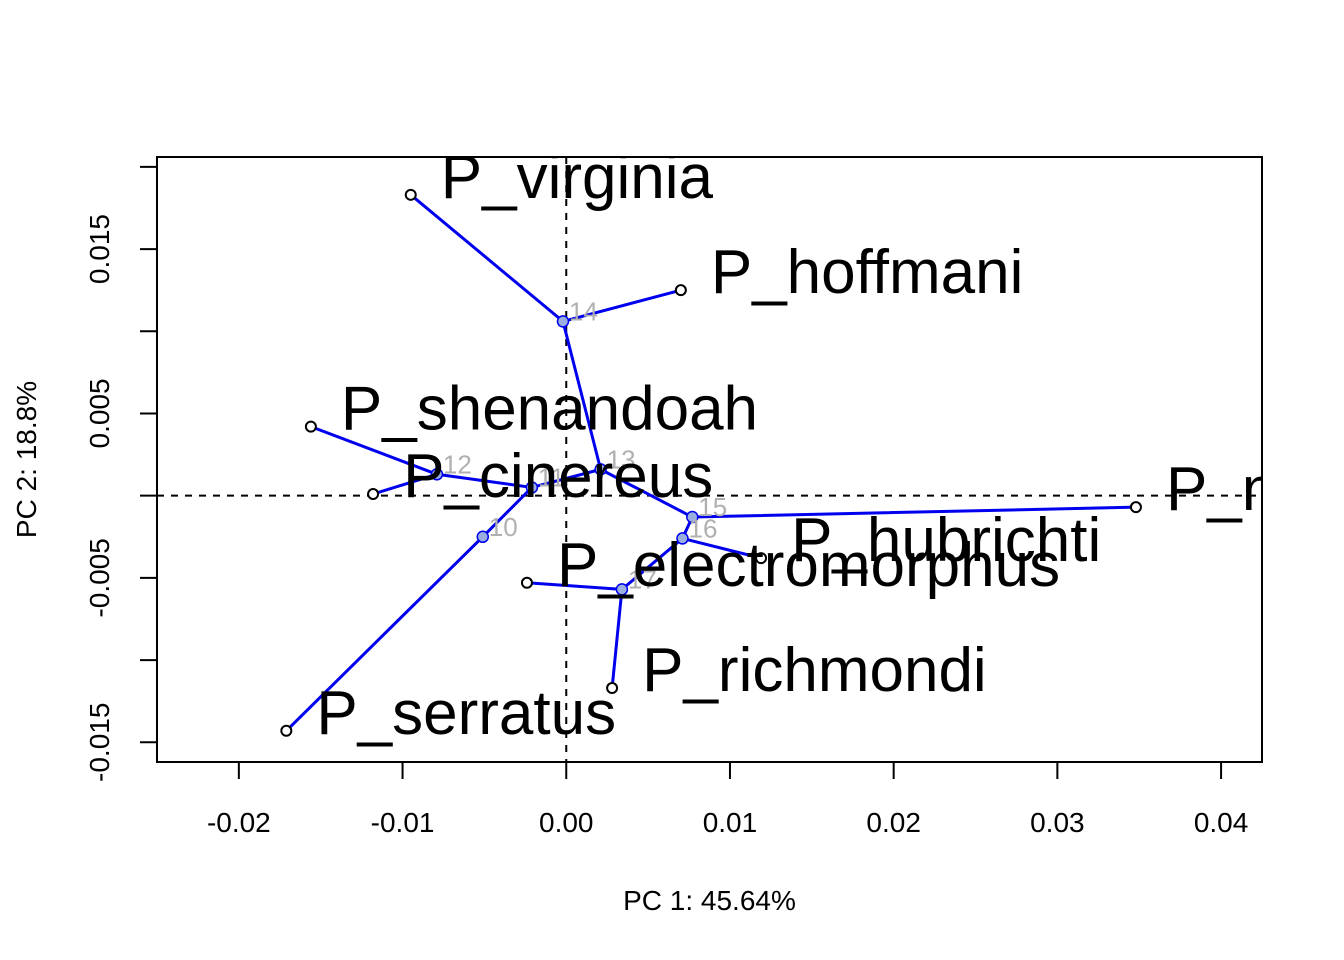  I want to click on node-label: 15, so click(712, 507).